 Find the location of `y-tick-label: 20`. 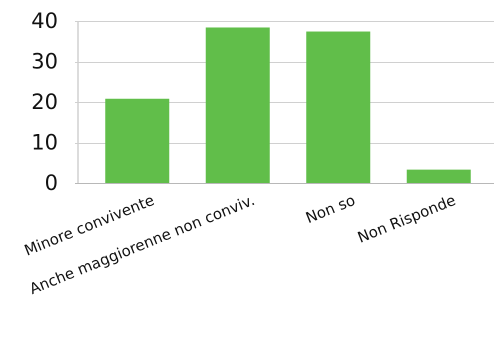

y-tick-label: 20 is located at coordinates (44, 102).